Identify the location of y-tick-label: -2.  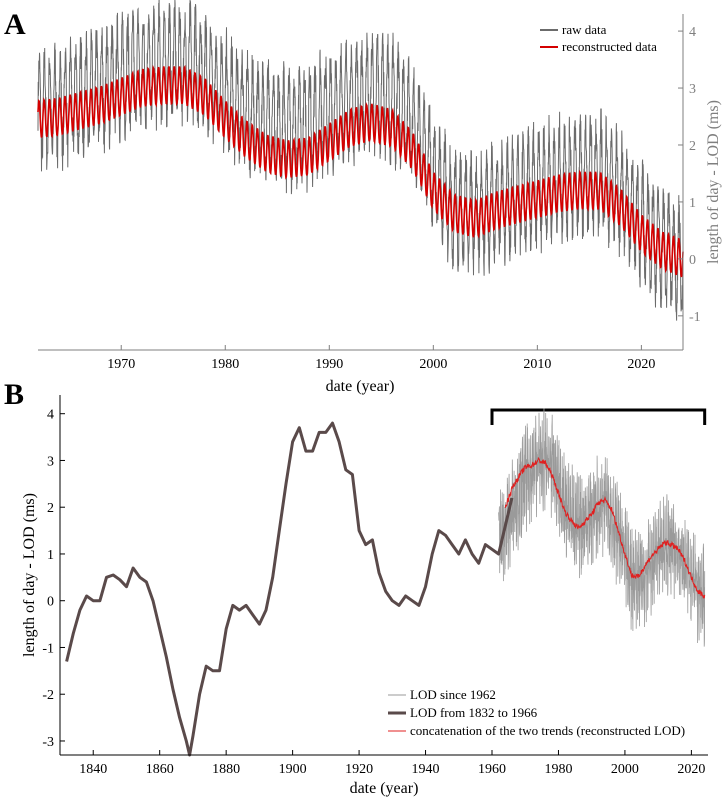
(48, 695).